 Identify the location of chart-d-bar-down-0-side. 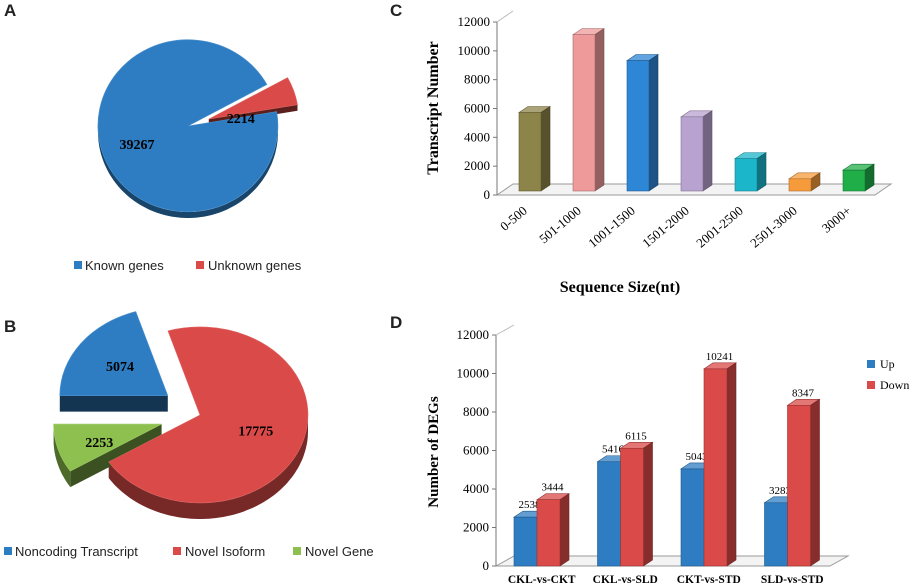
(564, 530).